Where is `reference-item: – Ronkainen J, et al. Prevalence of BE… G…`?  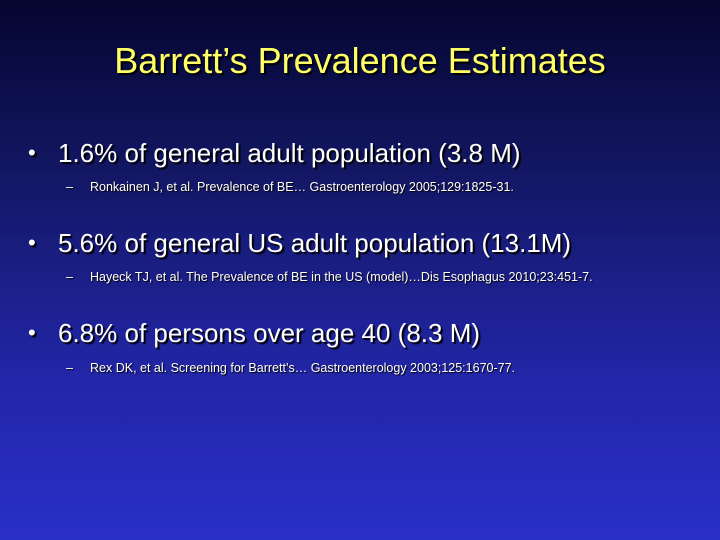 reference-item: – Ronkainen J, et al. Prevalence of BE… G… is located at coordinates (386, 187).